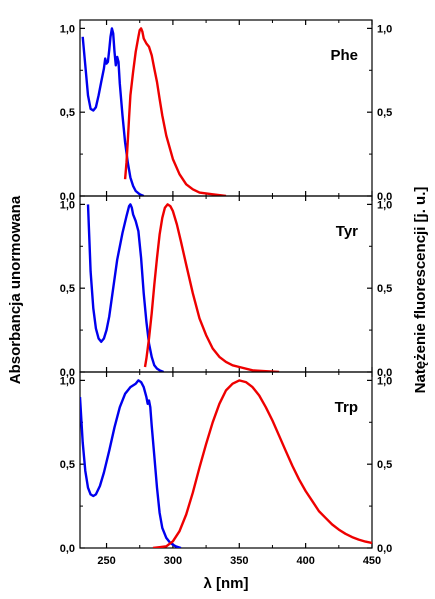 The height and width of the screenshot is (599, 435). What do you see at coordinates (131, 463) in the screenshot?
I see `absorbance-curve-trp` at bounding box center [131, 463].